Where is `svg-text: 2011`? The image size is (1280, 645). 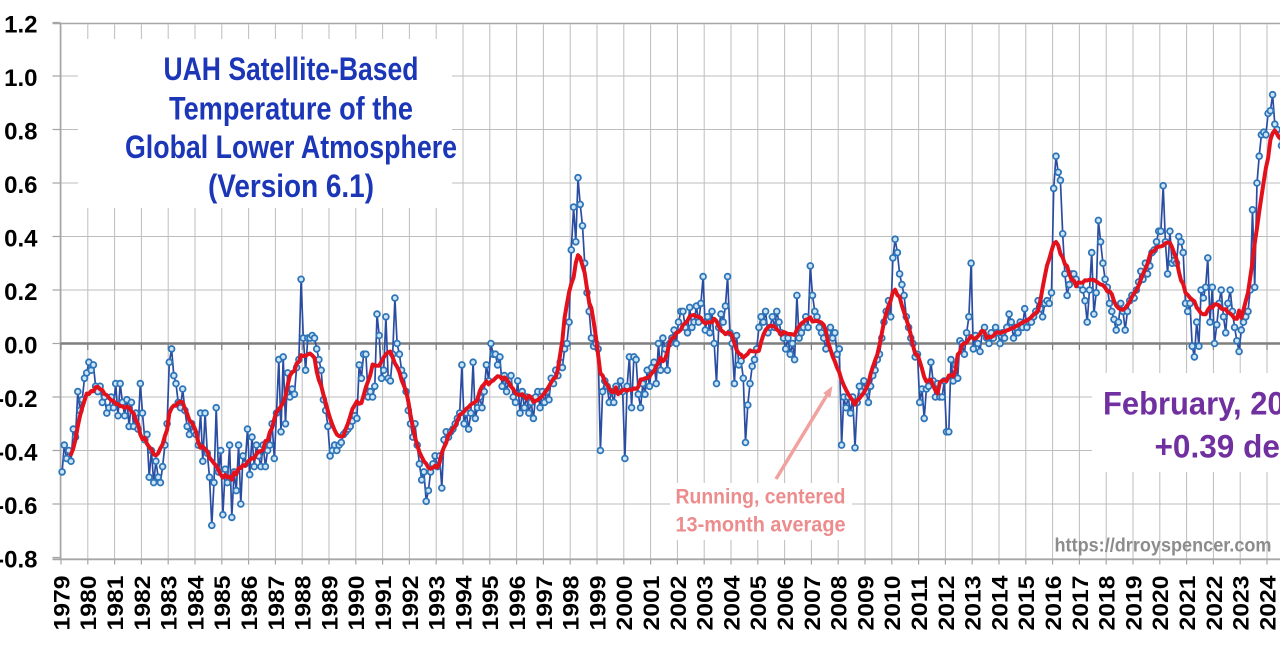
svg-text: 2011 is located at coordinates (919, 603).